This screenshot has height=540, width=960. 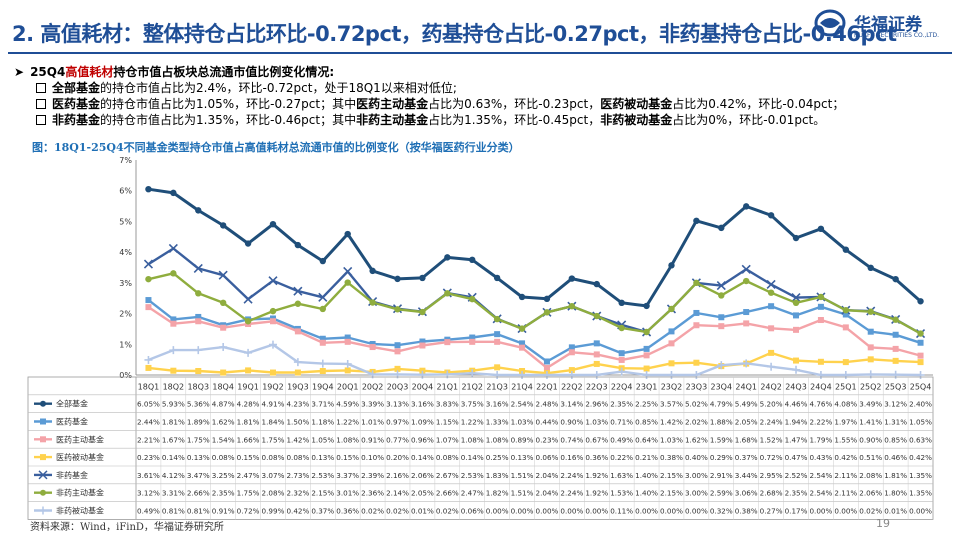 What do you see at coordinates (125, 375) in the screenshot?
I see `y-tick-label: 0%` at bounding box center [125, 375].